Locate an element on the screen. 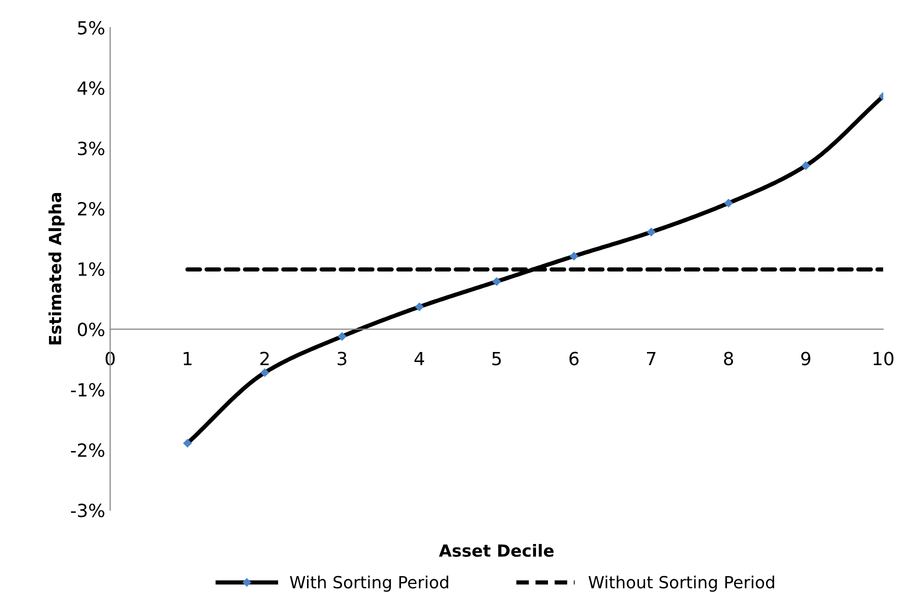  y-tick-label: 4% is located at coordinates (91, 88).